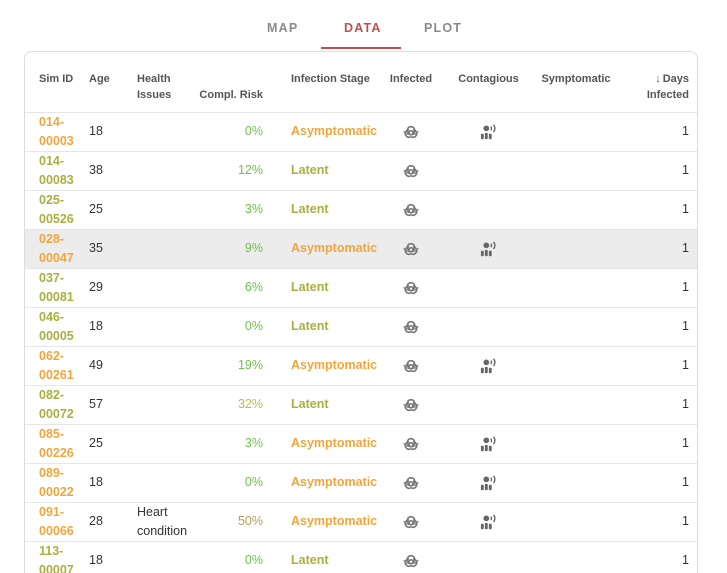 The width and height of the screenshot is (727, 573). Describe the element at coordinates (233, 444) in the screenshot. I see `compl-risk-cell: 3%` at that location.